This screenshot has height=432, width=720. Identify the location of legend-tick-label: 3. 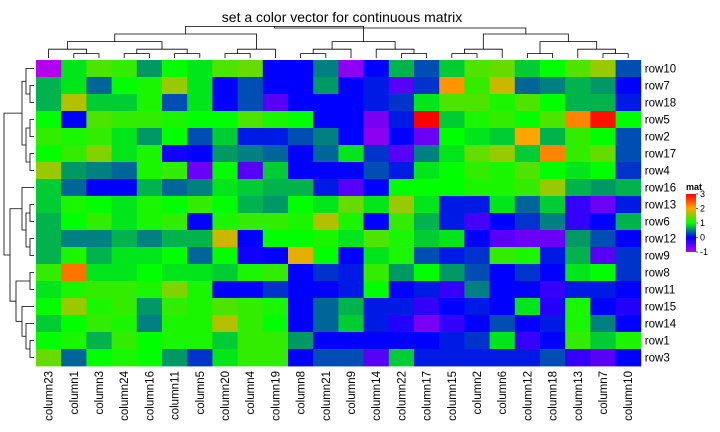
(702, 194).